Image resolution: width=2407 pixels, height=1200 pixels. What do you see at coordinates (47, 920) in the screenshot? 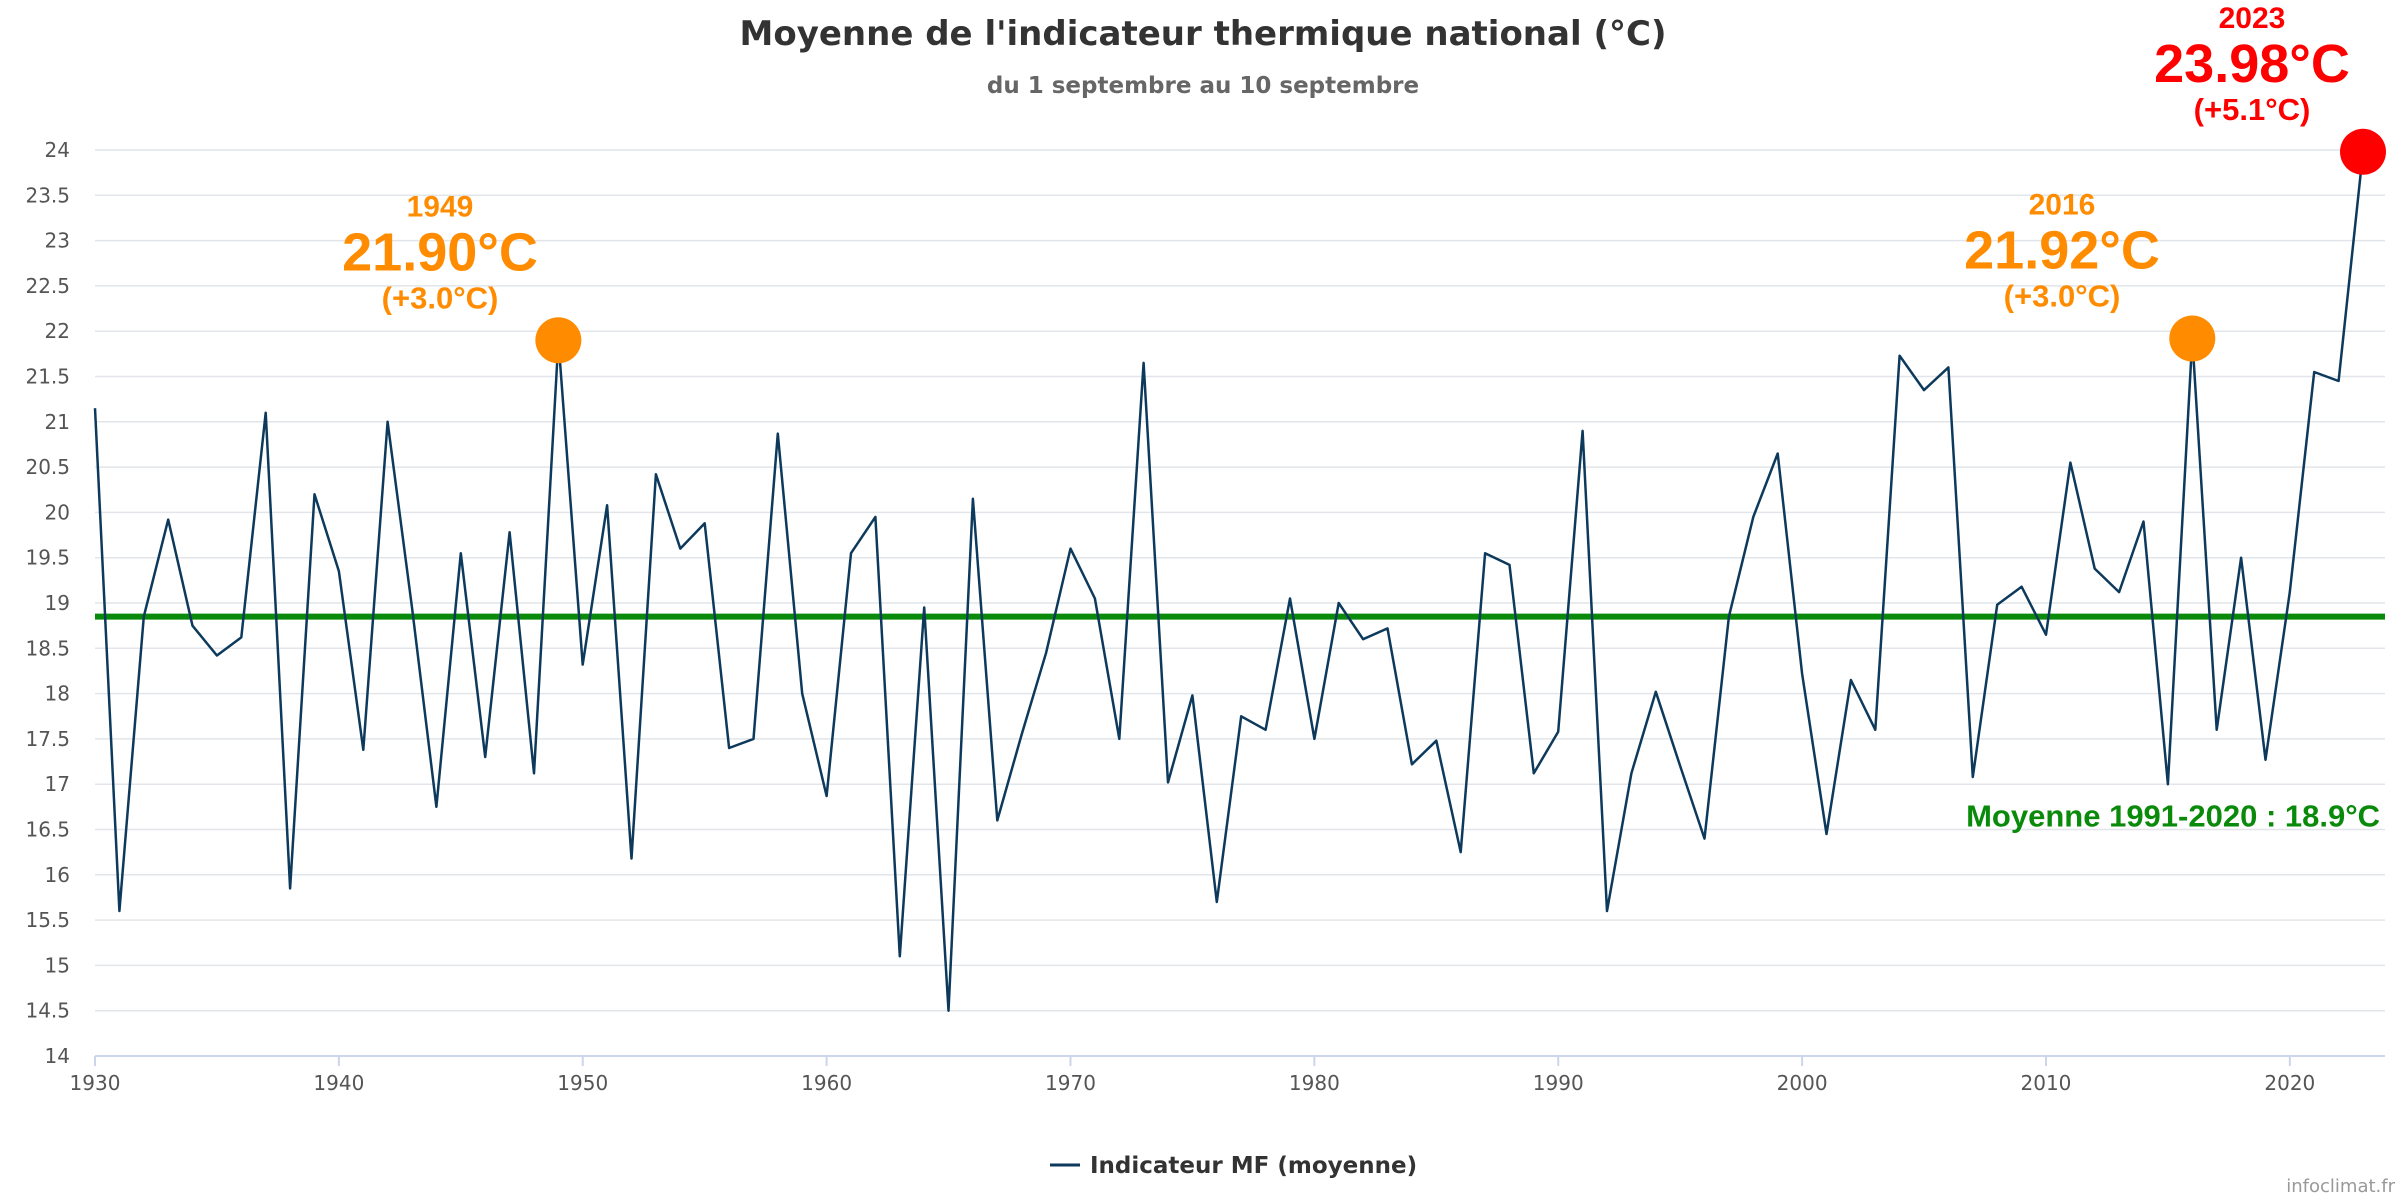
I see `y-tick-label: 15.5` at bounding box center [47, 920].